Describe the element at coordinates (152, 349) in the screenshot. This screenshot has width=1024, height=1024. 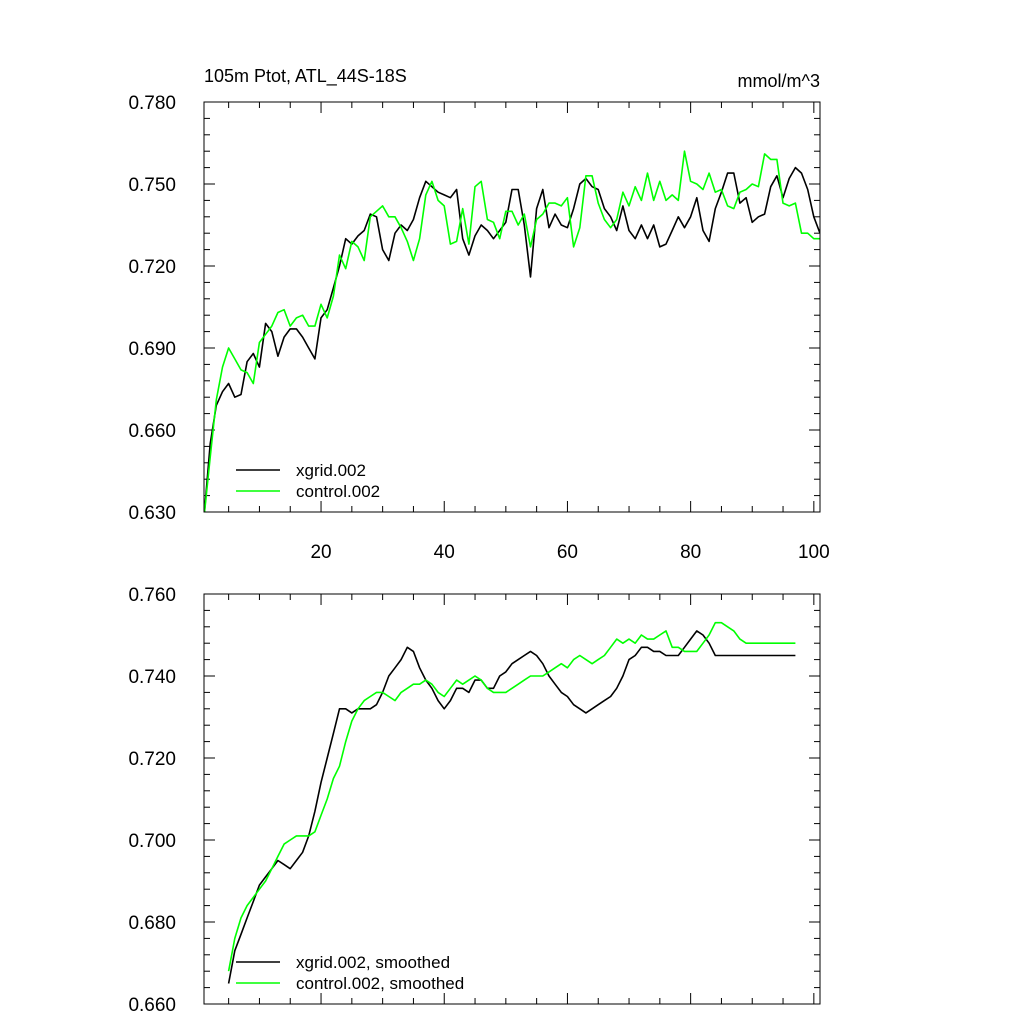
I see `y-tick-label: 0.690` at that location.